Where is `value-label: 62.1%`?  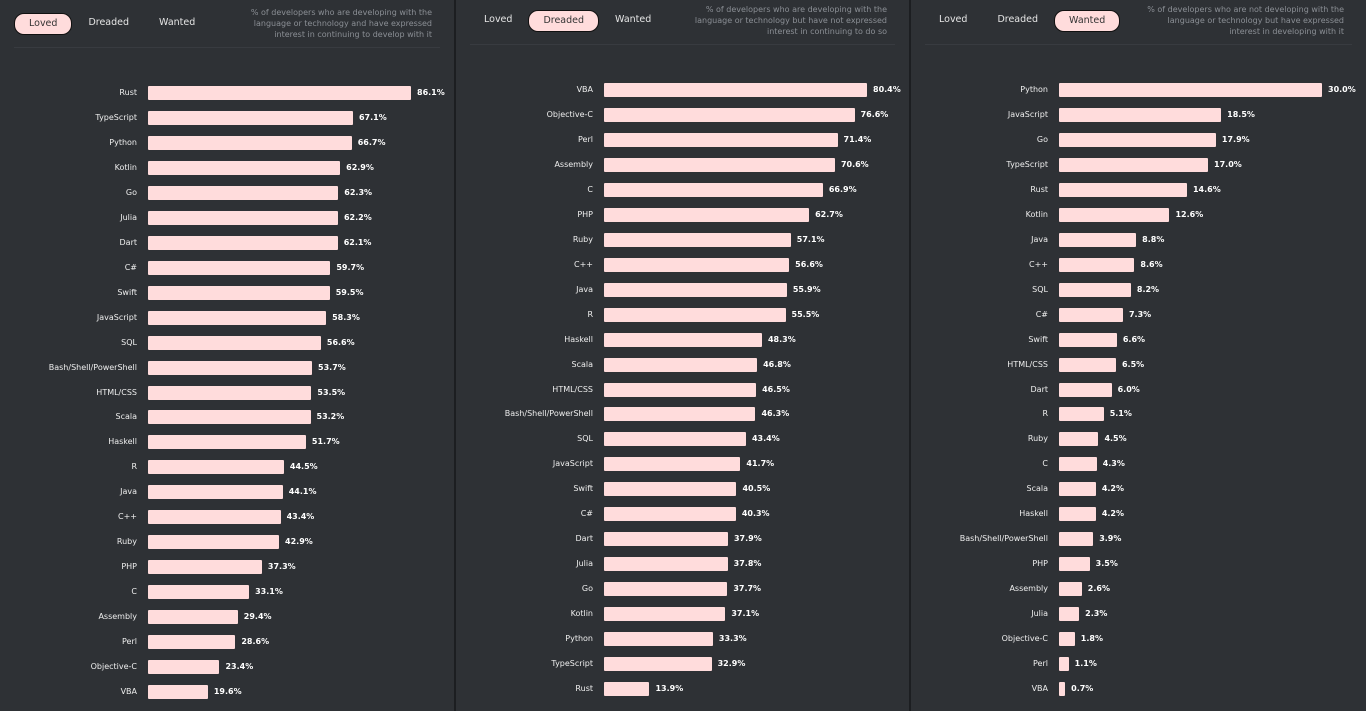 value-label: 62.1% is located at coordinates (357, 242).